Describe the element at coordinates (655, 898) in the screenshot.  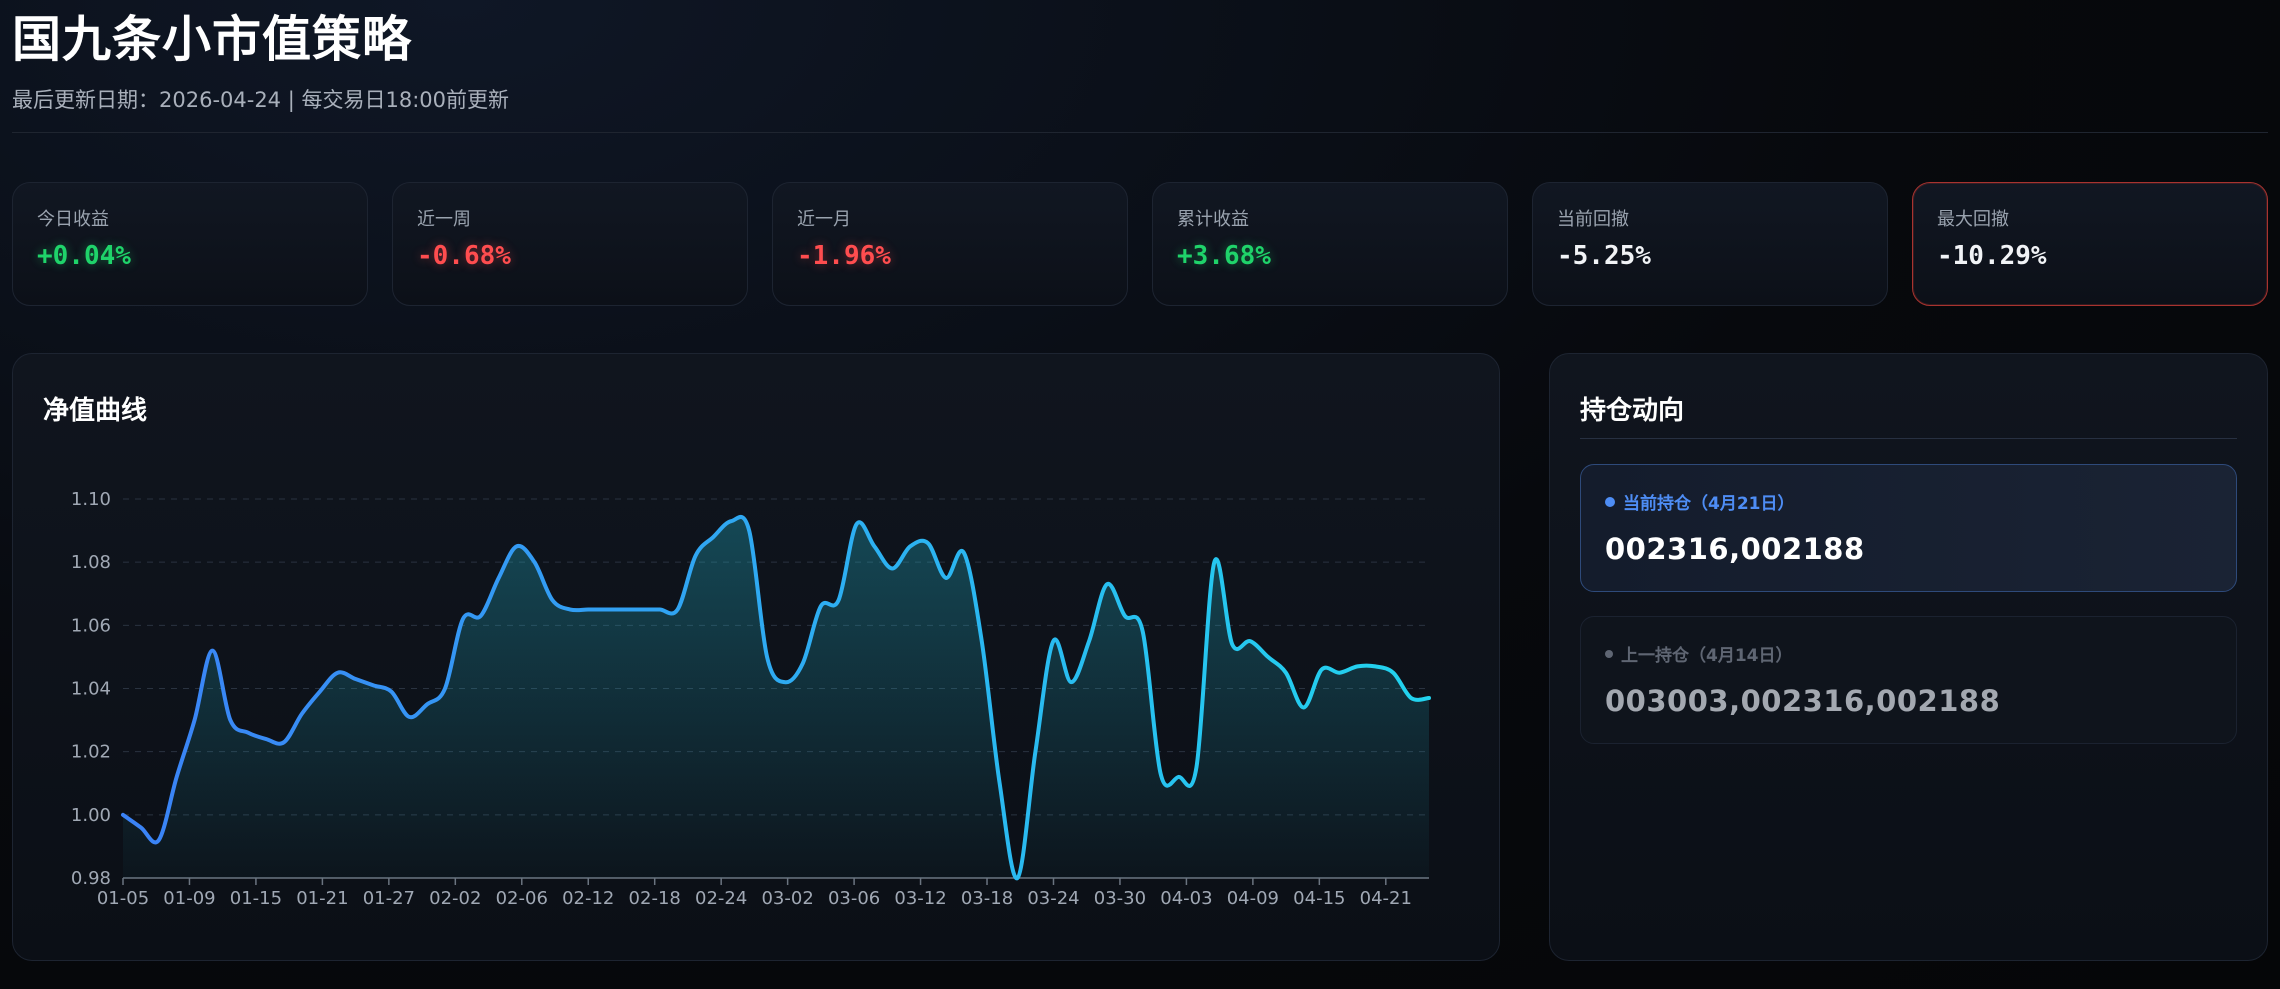
I see `x-tick-label: 02-18` at that location.